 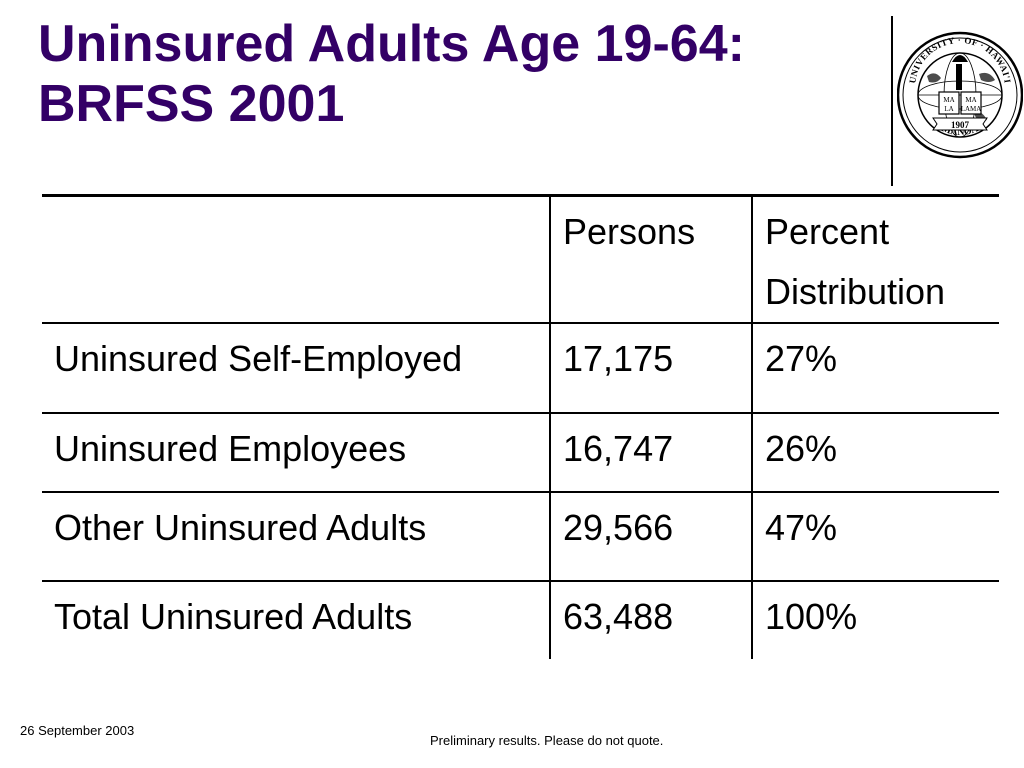 I want to click on footer-date: 26 September 2003, so click(x=77, y=730).